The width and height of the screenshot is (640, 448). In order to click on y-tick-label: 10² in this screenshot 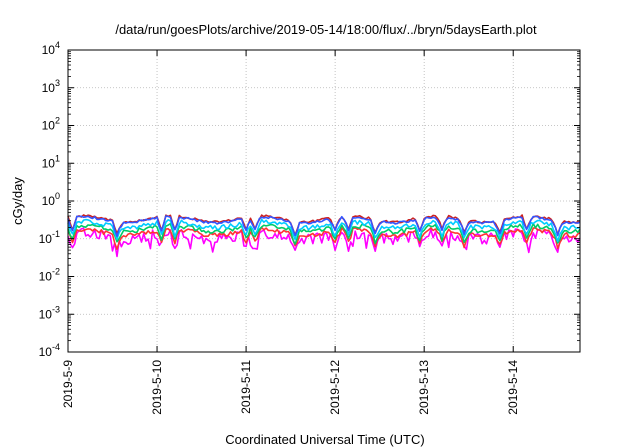, I will do `click(51, 124)`.